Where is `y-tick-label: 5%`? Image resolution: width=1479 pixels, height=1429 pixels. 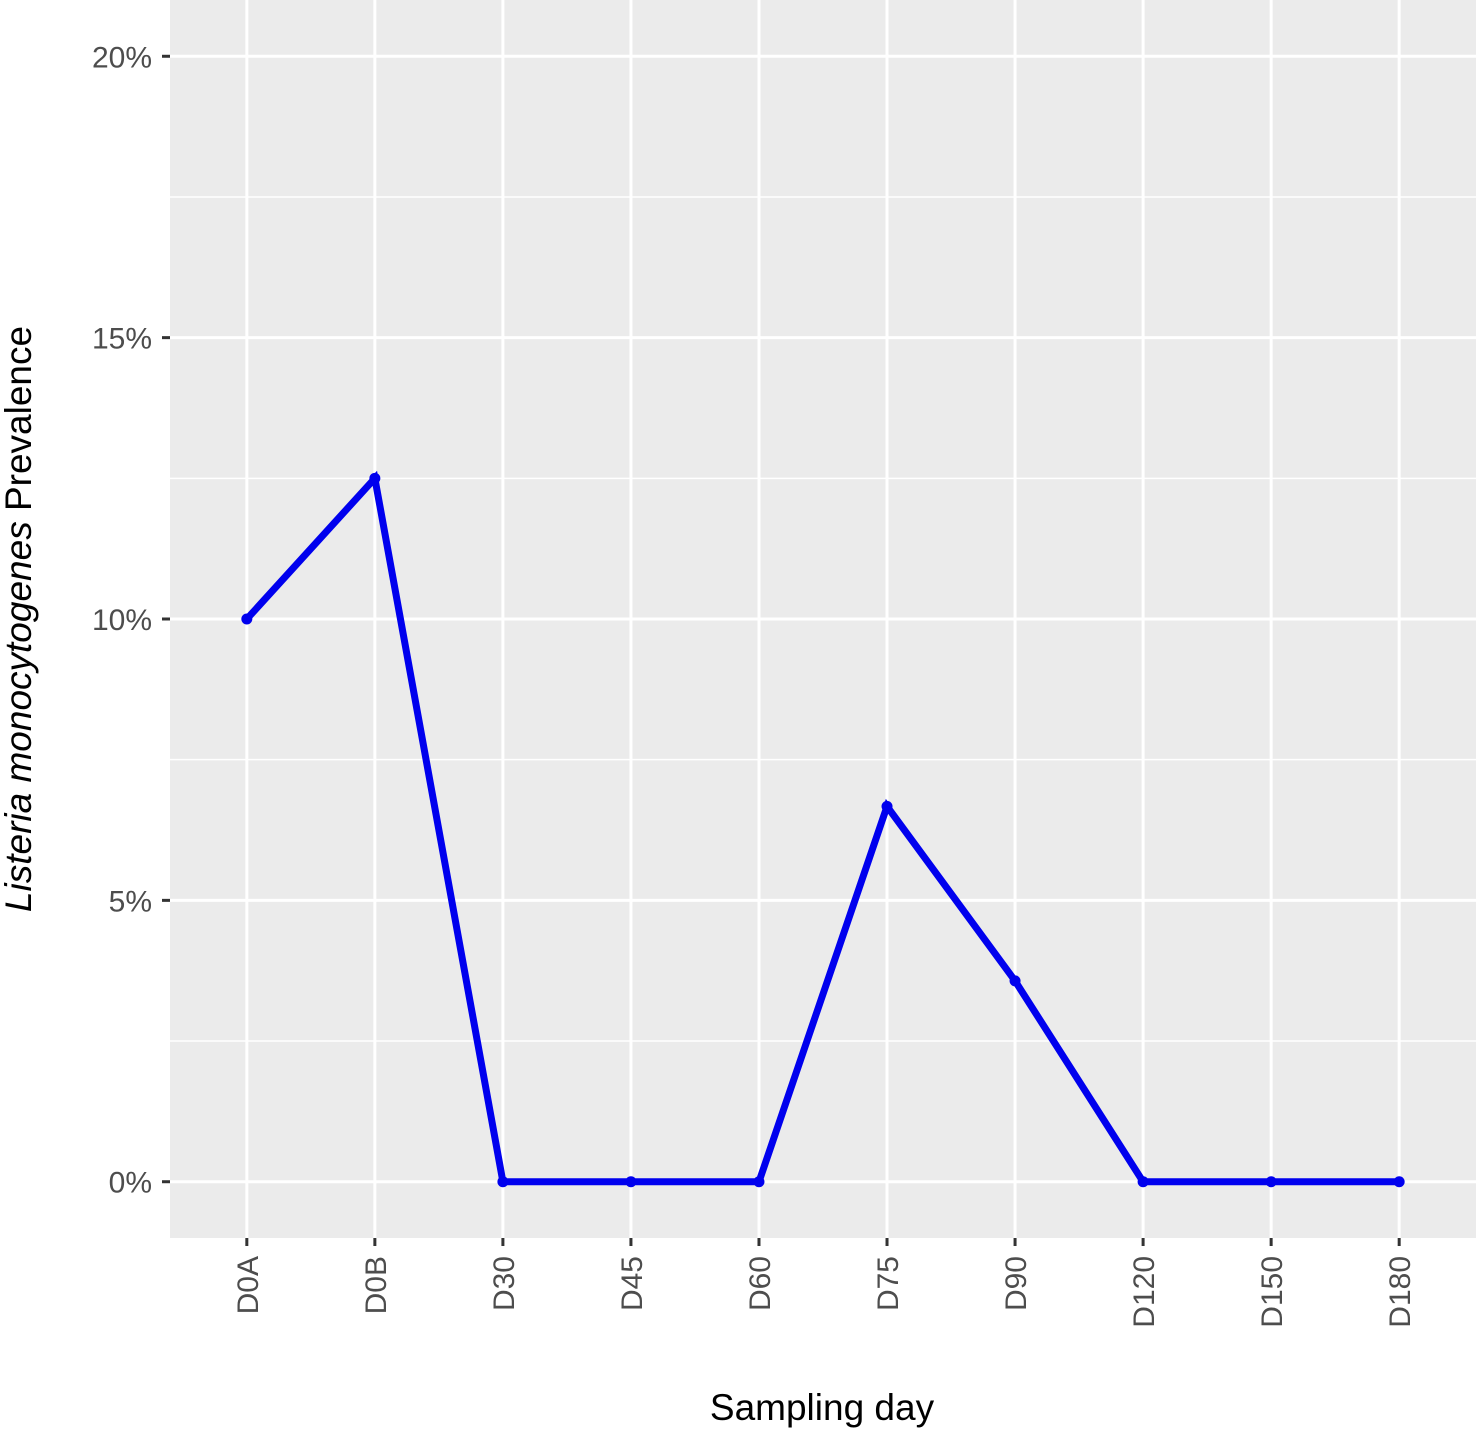 y-tick-label: 5% is located at coordinates (130, 901).